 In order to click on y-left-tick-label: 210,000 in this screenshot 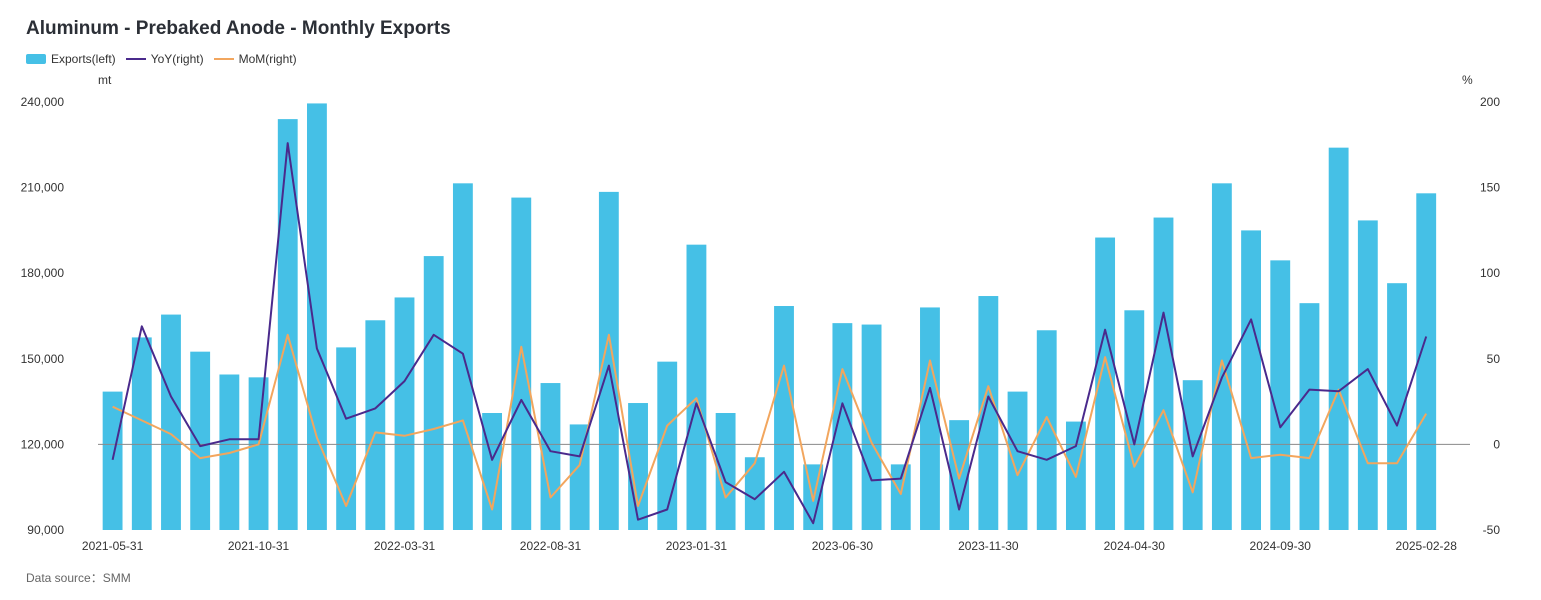, I will do `click(43, 188)`.